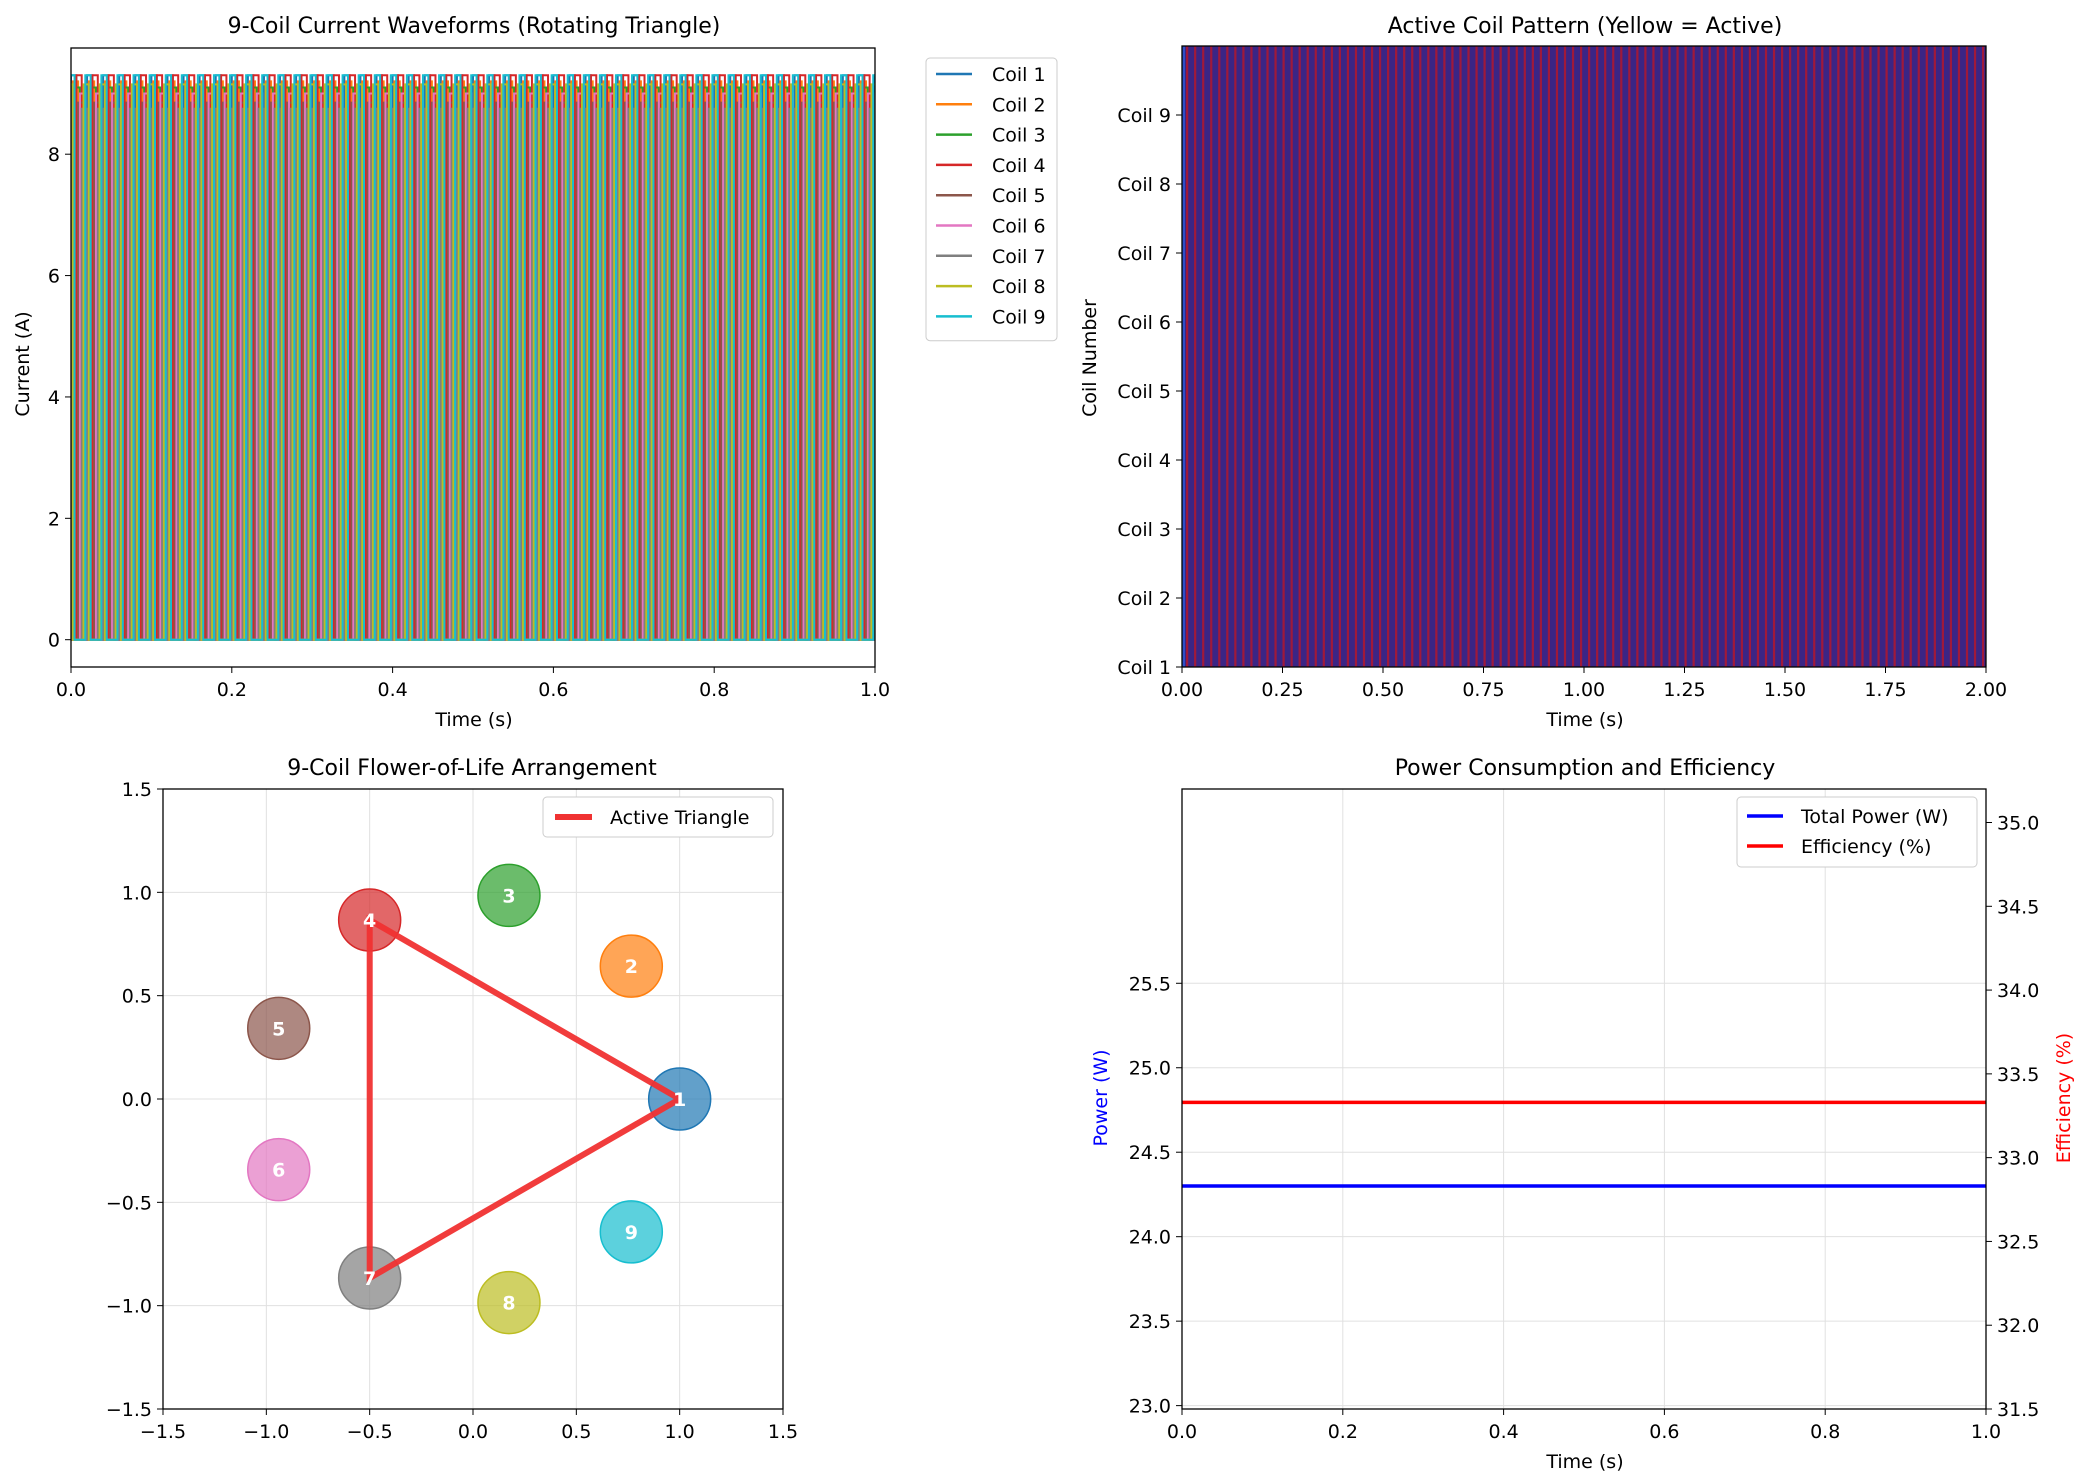 The width and height of the screenshot is (2083, 1481). I want to click on x-tick-label: 2.00, so click(1986, 690).